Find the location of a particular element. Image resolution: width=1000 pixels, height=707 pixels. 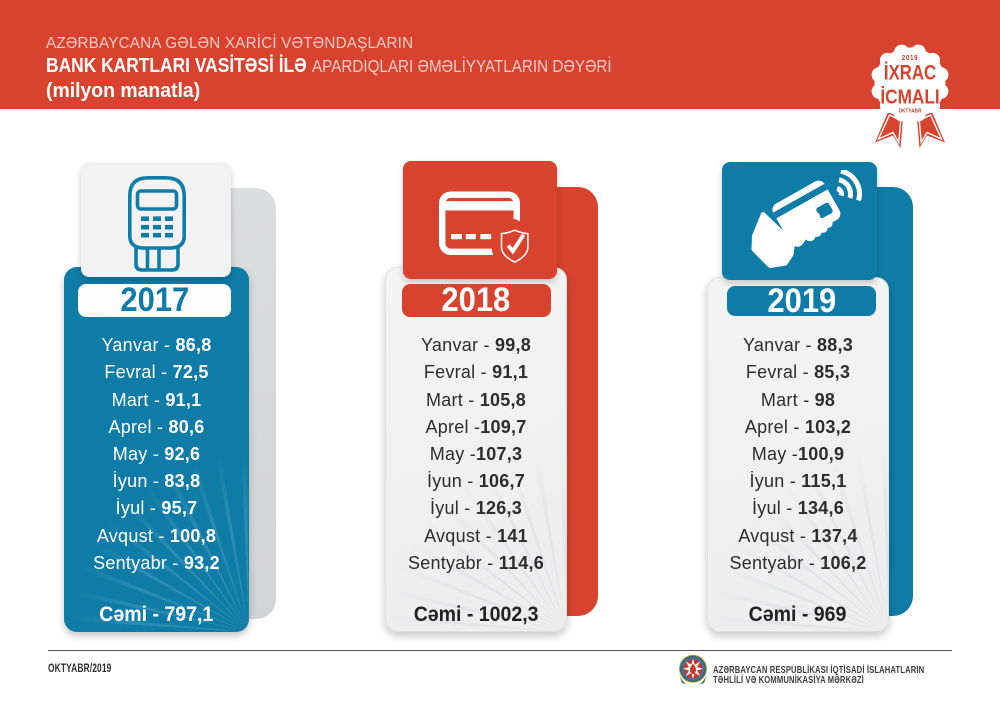

svg-text: İXRAC is located at coordinates (910, 73).